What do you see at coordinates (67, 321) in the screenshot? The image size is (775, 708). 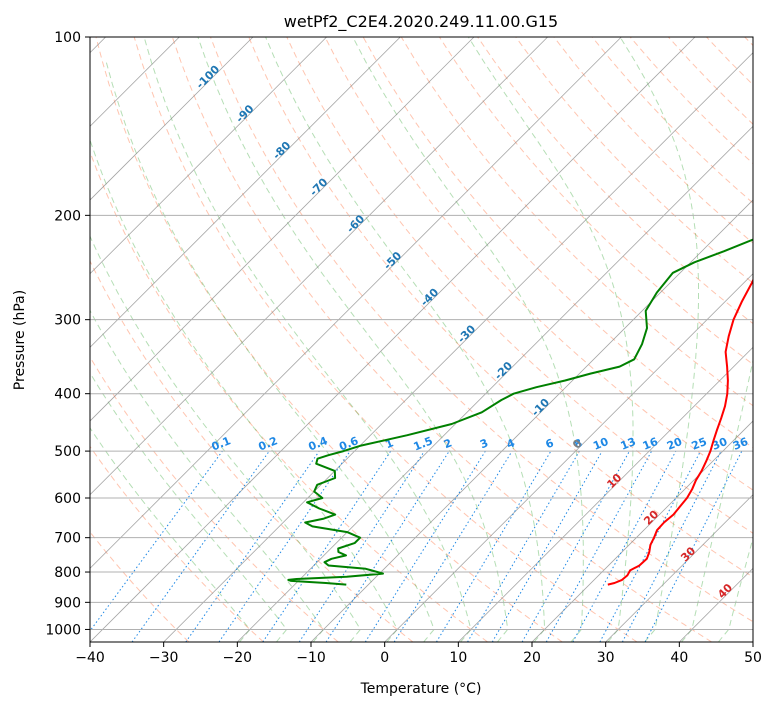 I see `y-tick-label: 300` at bounding box center [67, 321].